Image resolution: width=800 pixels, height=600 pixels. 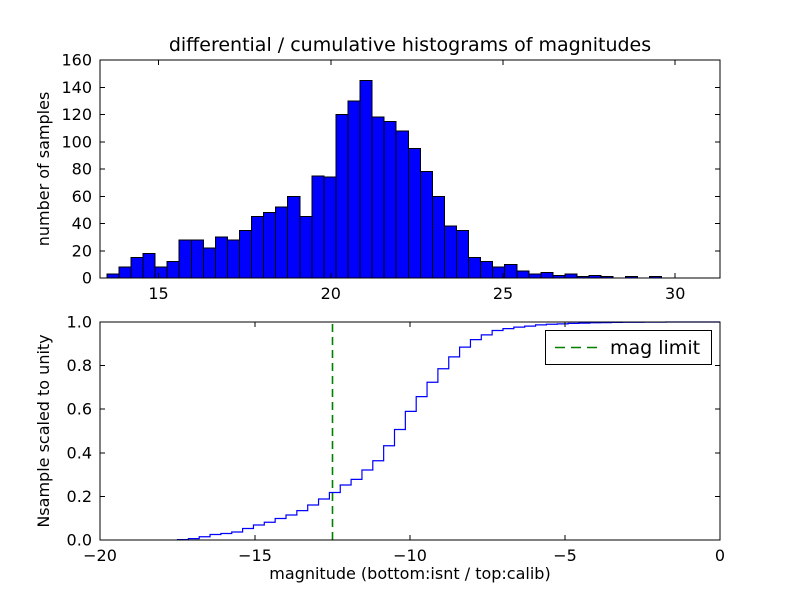 I want to click on y-tick-label: 0.4, so click(x=79, y=452).